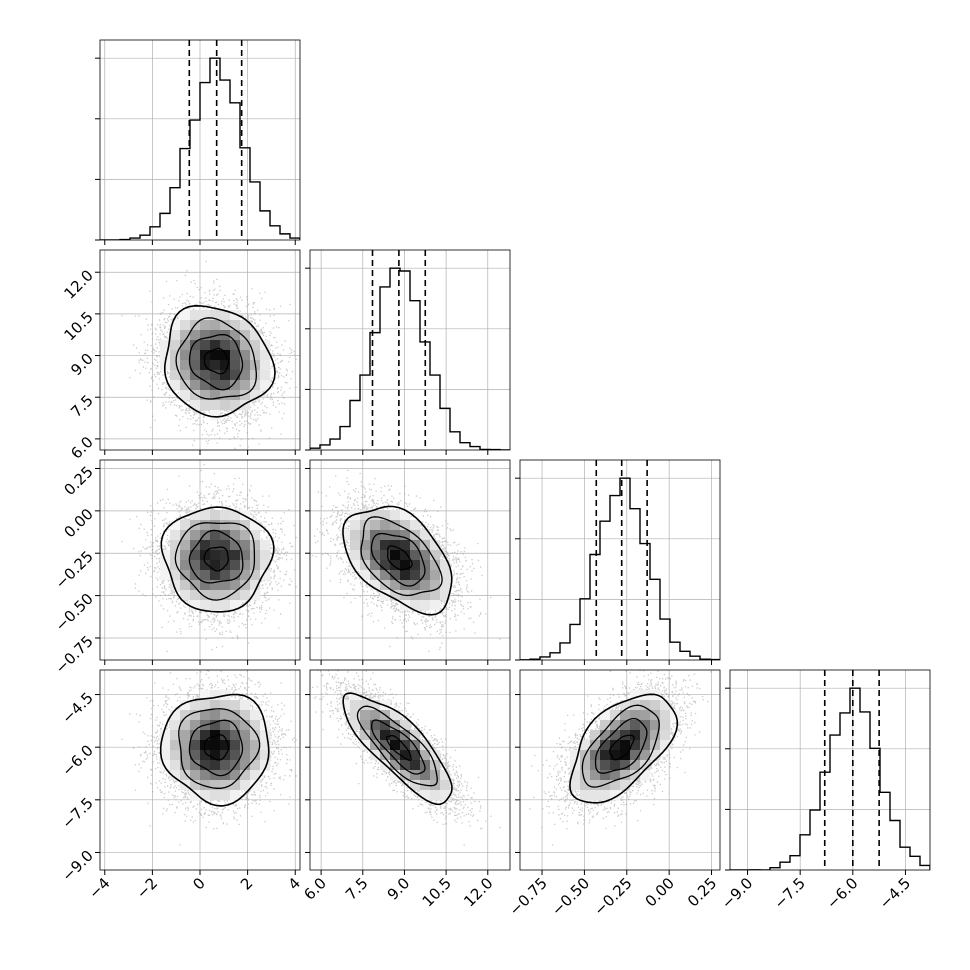 The height and width of the screenshot is (970, 970). I want to click on x-tick-label: −2, so click(147, 888).